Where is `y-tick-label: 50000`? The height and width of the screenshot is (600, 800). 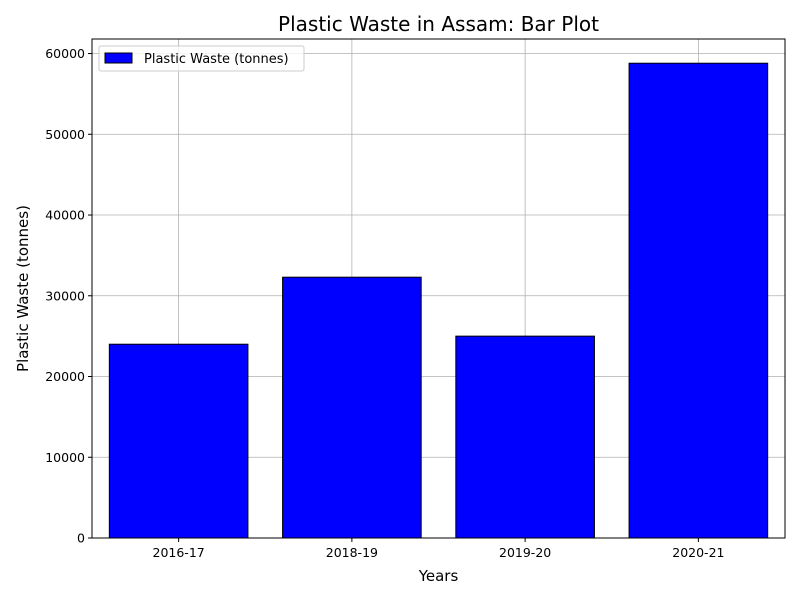
y-tick-label: 50000 is located at coordinates (65, 134).